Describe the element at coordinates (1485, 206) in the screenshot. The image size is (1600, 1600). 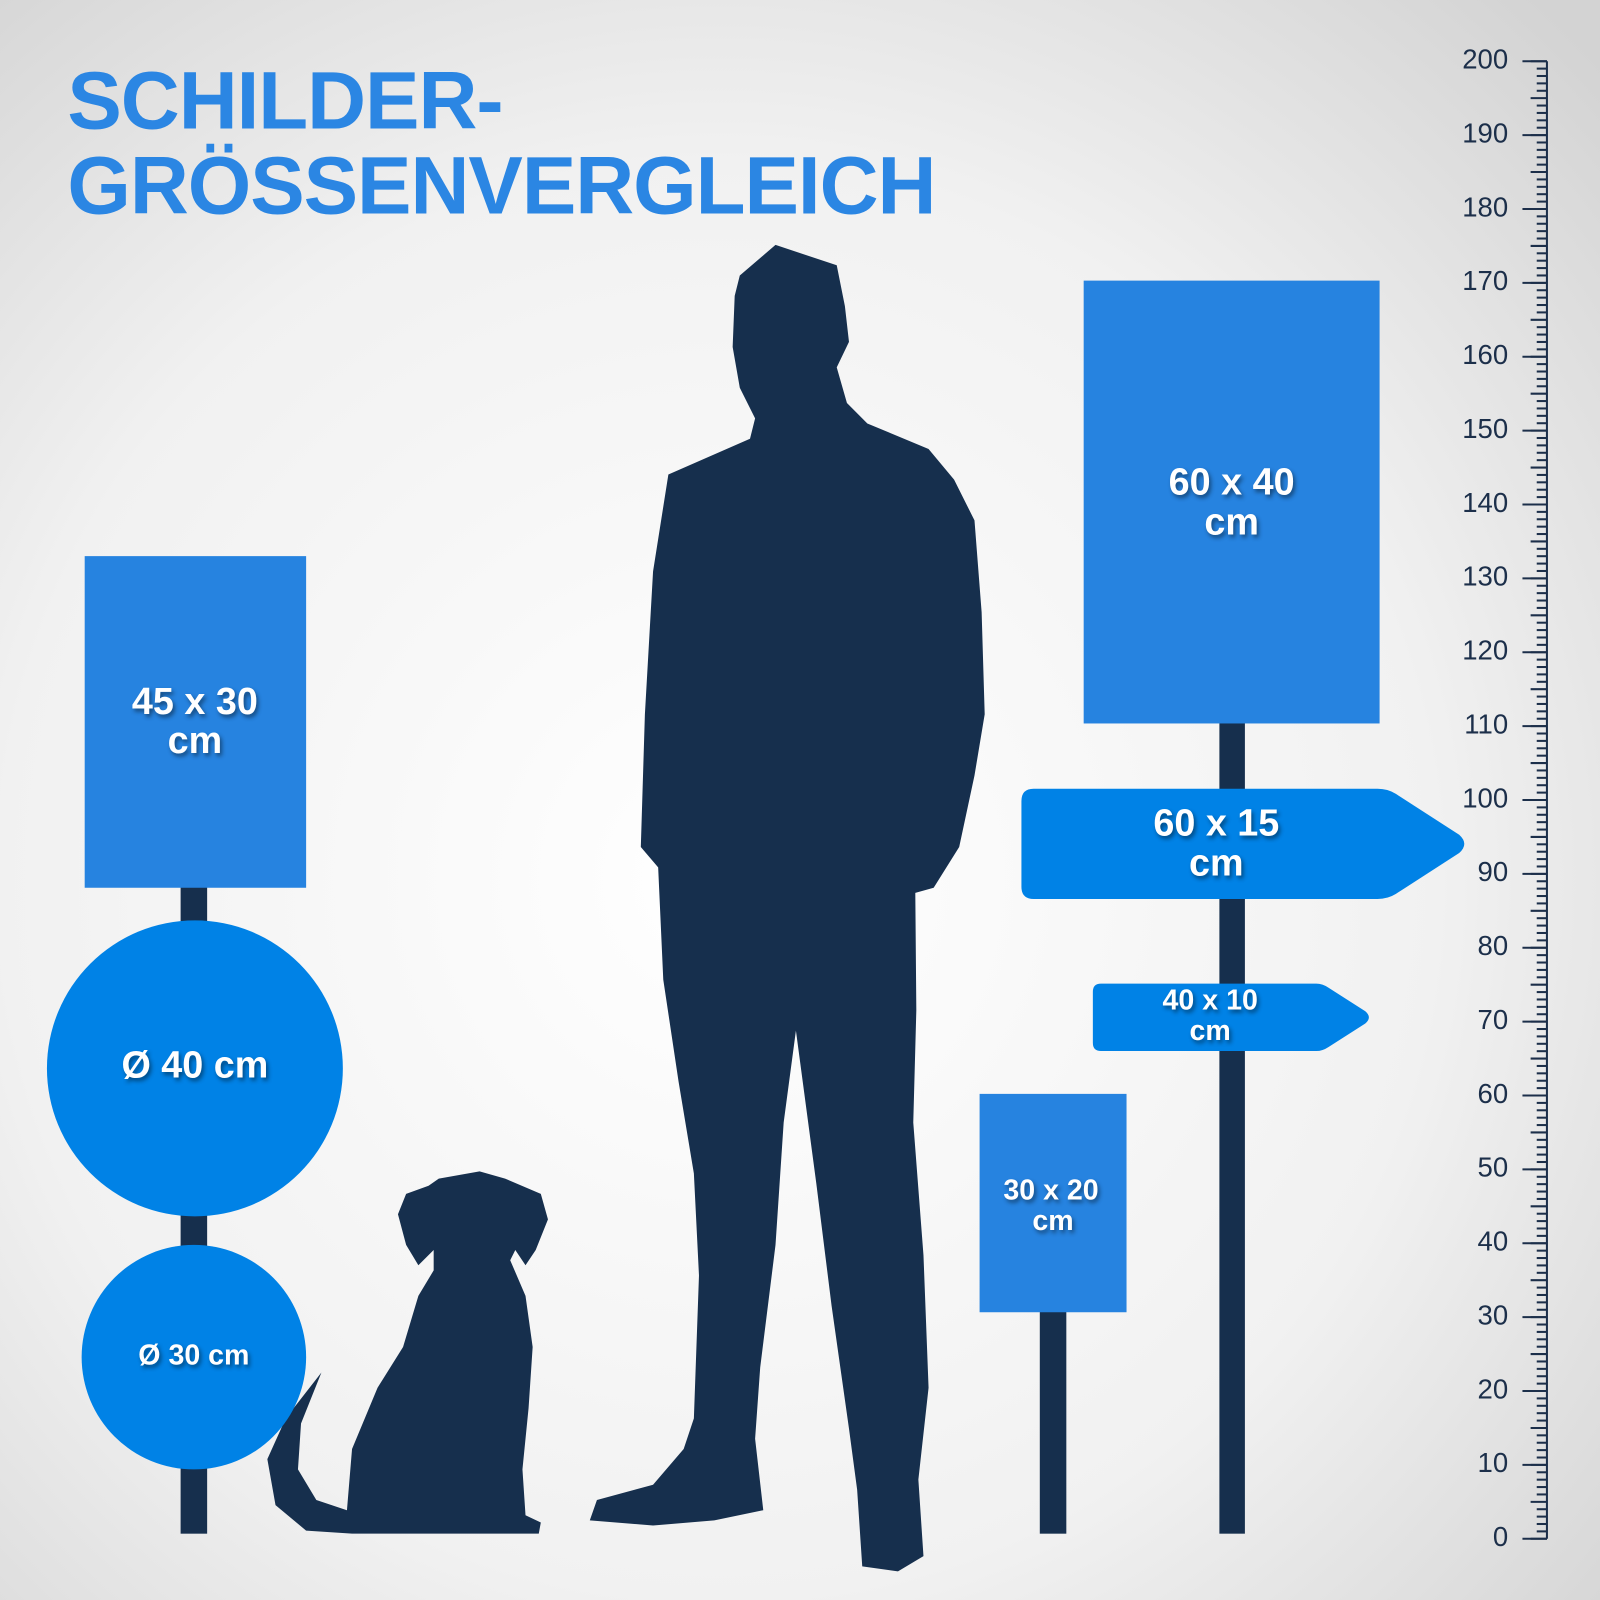
I see `ruler-label: 180` at that location.